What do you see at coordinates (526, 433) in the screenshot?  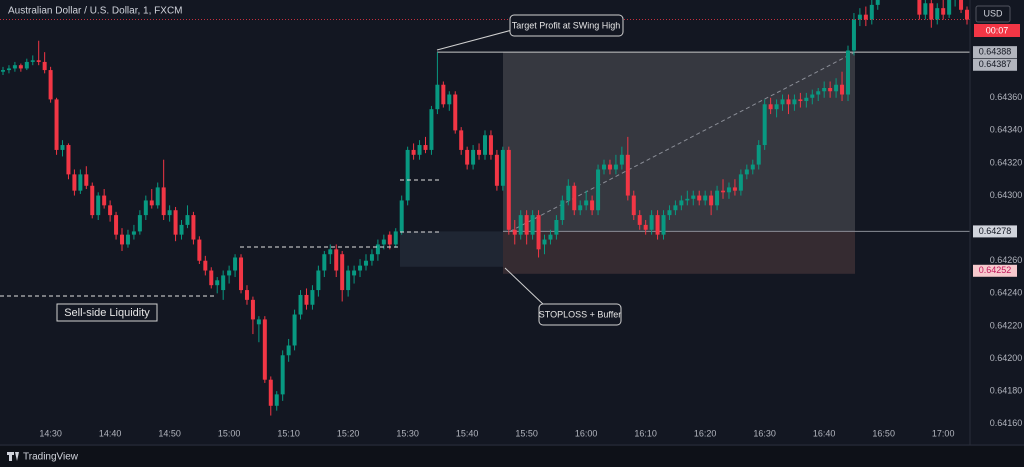 I see `x-tick-label: 15:50` at bounding box center [526, 433].